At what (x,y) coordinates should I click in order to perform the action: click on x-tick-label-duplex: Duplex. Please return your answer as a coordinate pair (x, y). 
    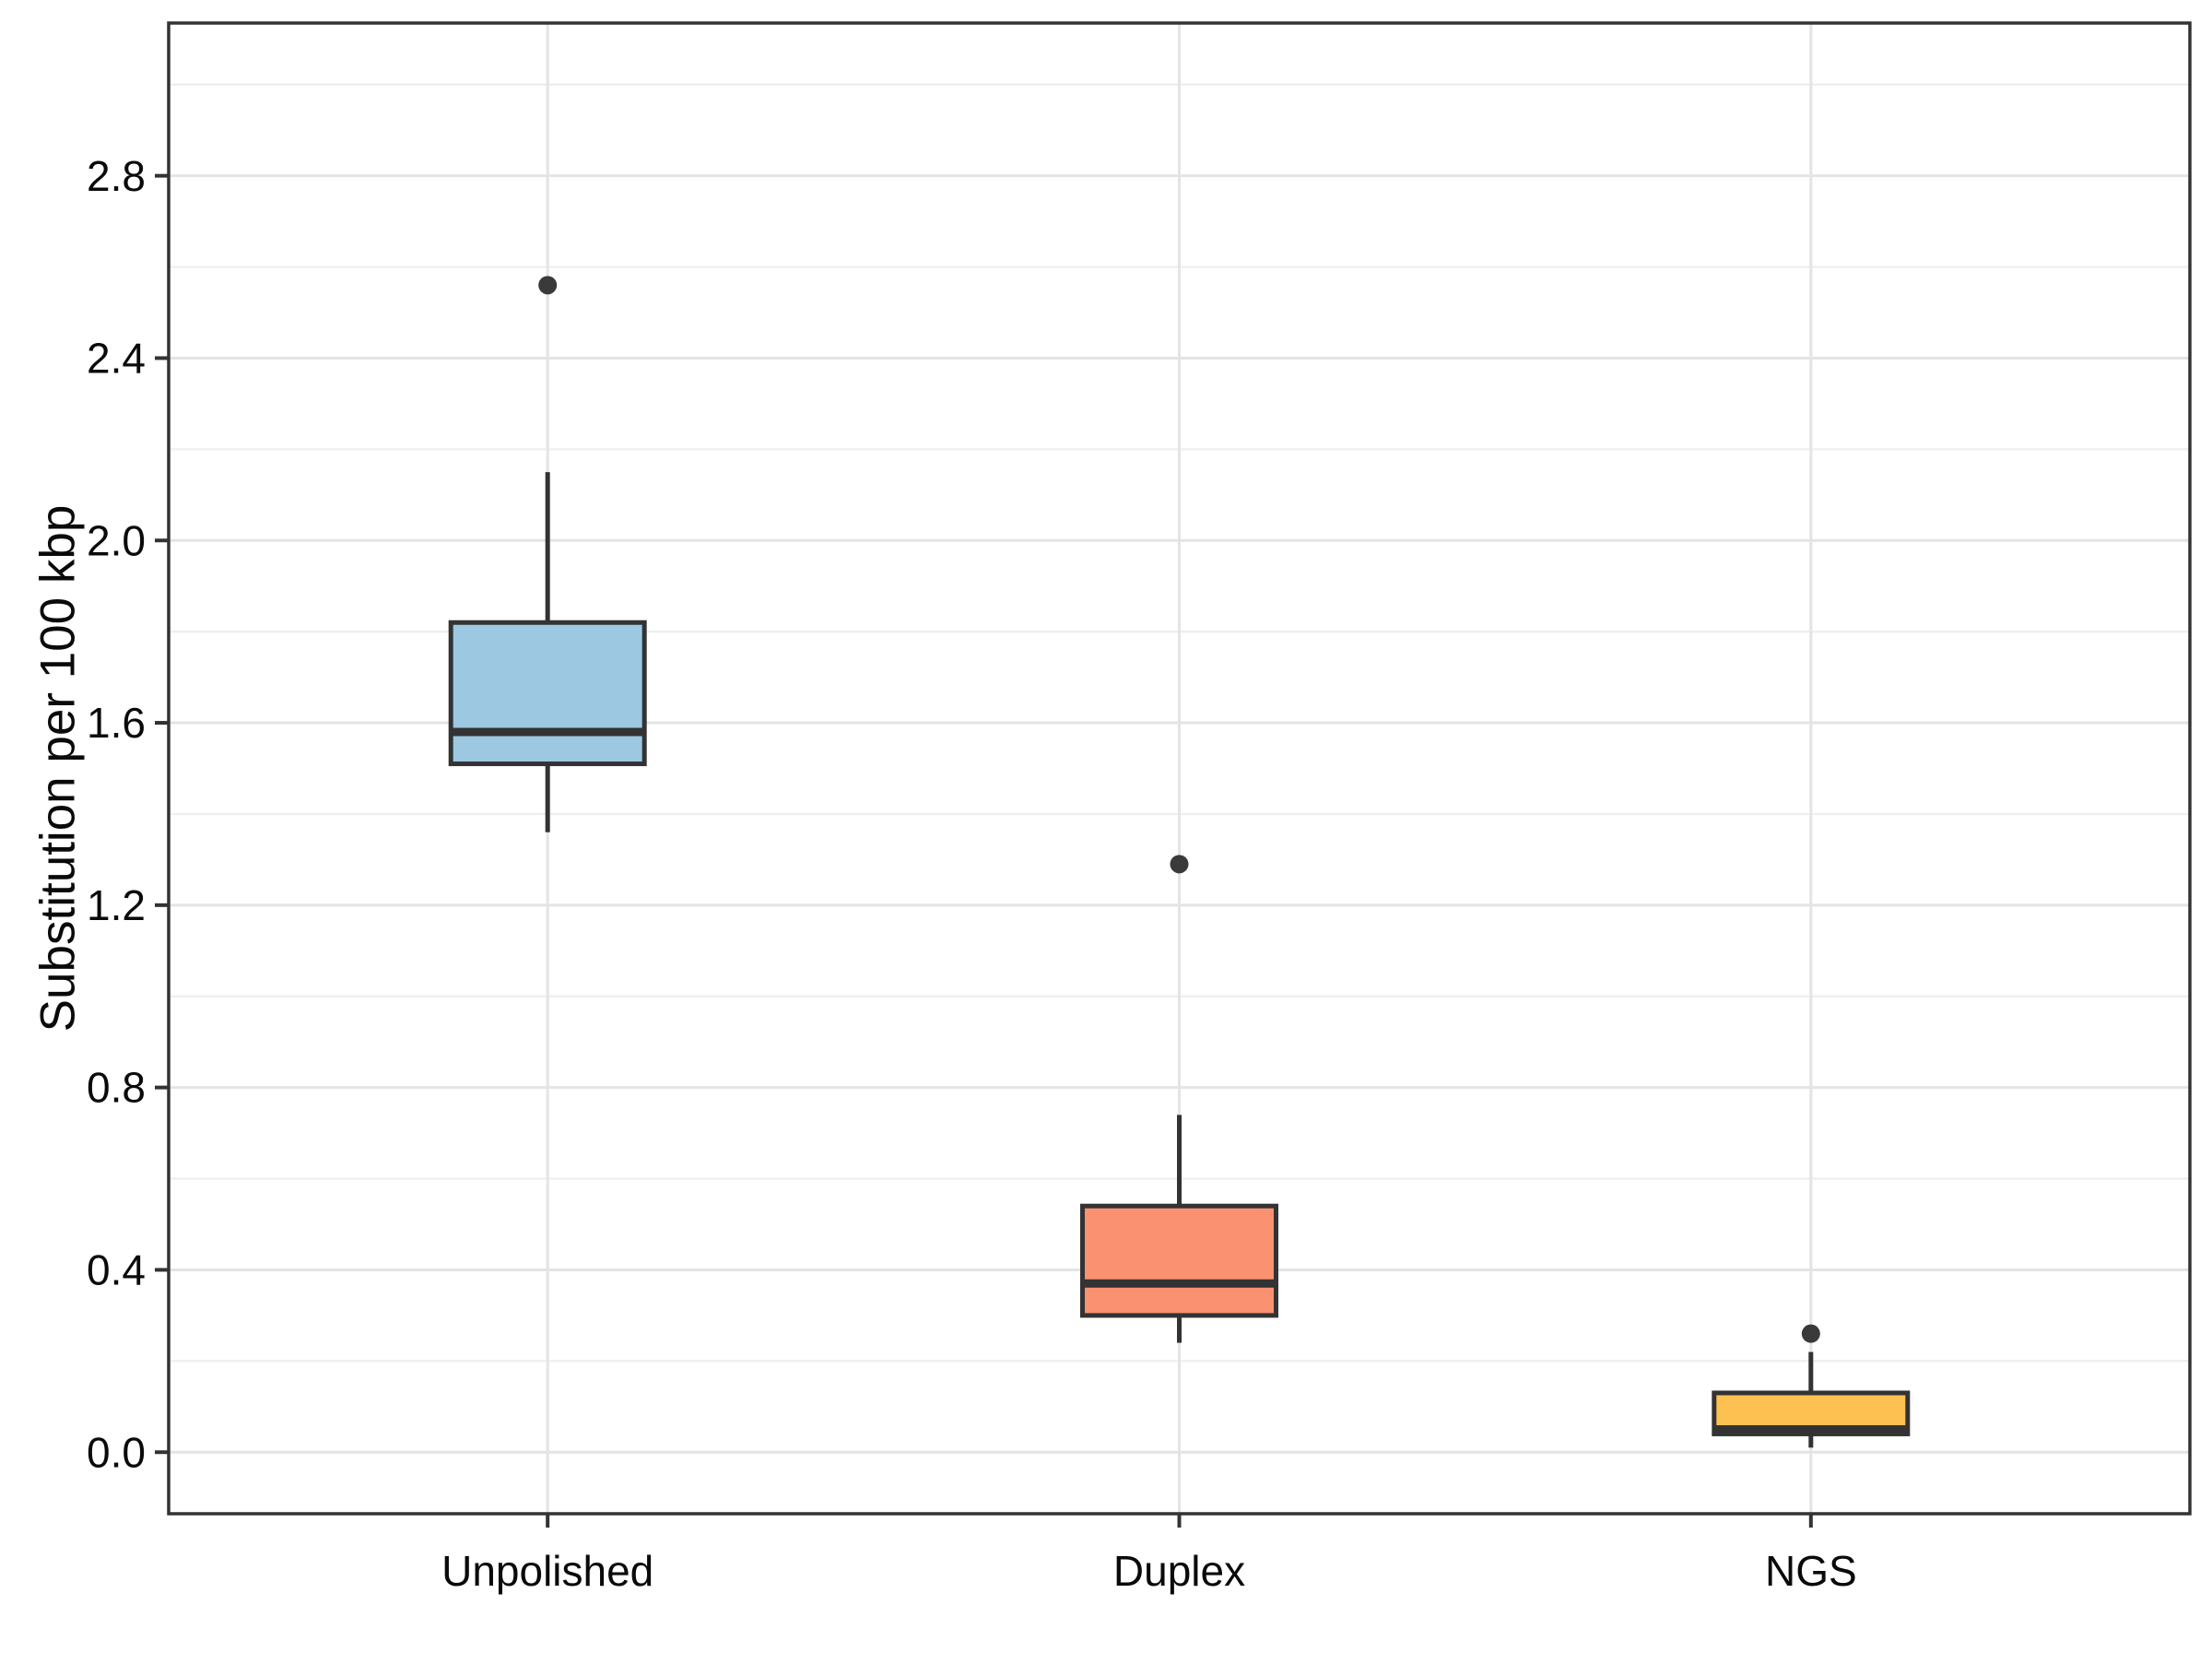
    Looking at the image, I should click on (1179, 1571).